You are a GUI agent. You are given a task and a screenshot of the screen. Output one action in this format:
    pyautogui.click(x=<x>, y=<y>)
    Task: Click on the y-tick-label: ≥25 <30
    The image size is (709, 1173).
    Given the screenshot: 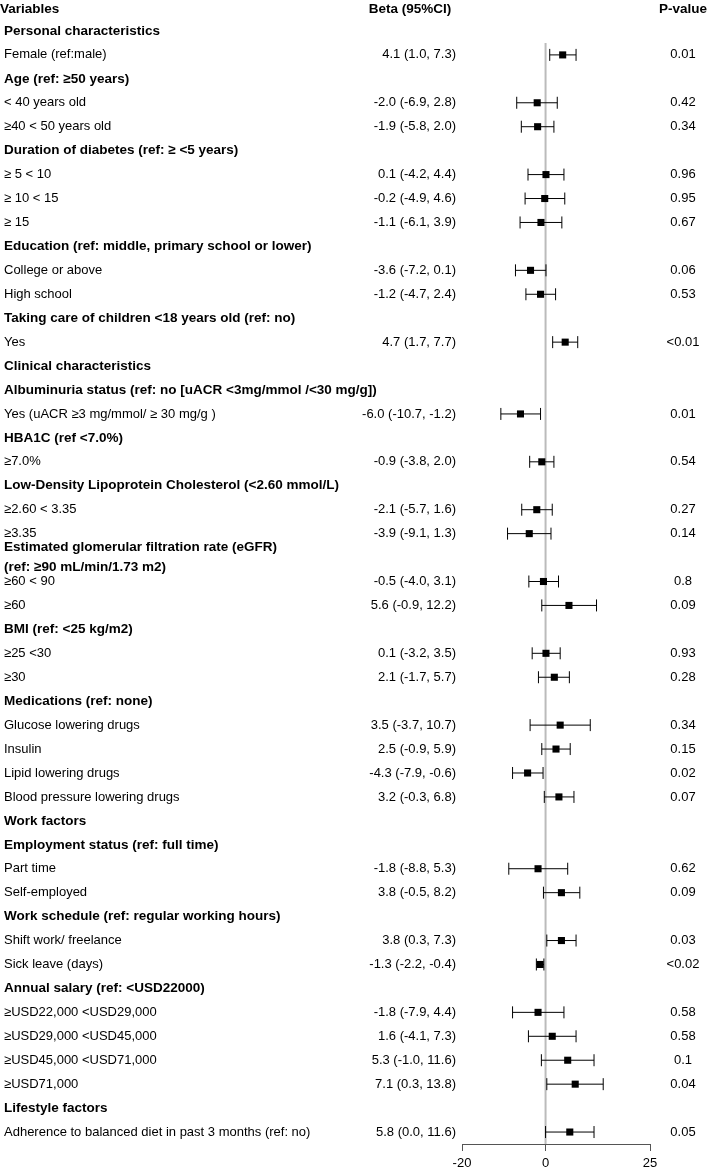 What is the action you would take?
    pyautogui.click(x=28, y=652)
    